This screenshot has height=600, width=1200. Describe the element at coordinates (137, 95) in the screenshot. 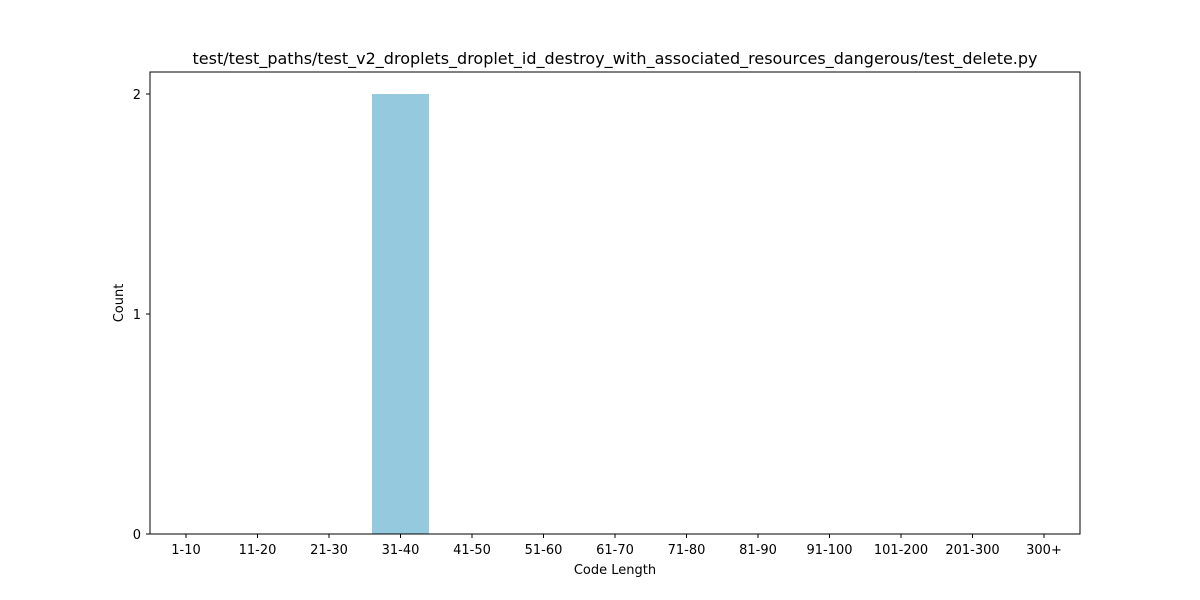

I see `y-tick-label: 2` at that location.